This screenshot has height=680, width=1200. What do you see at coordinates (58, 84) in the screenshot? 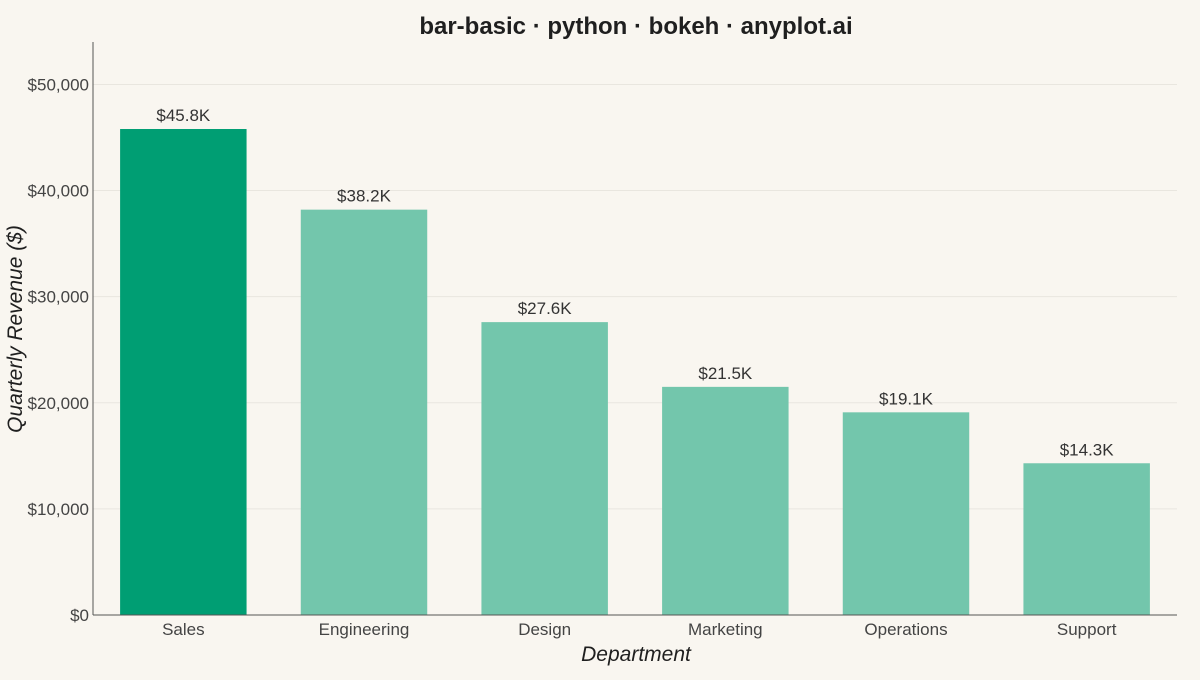
I see `y-tick-label: $50,000` at bounding box center [58, 84].